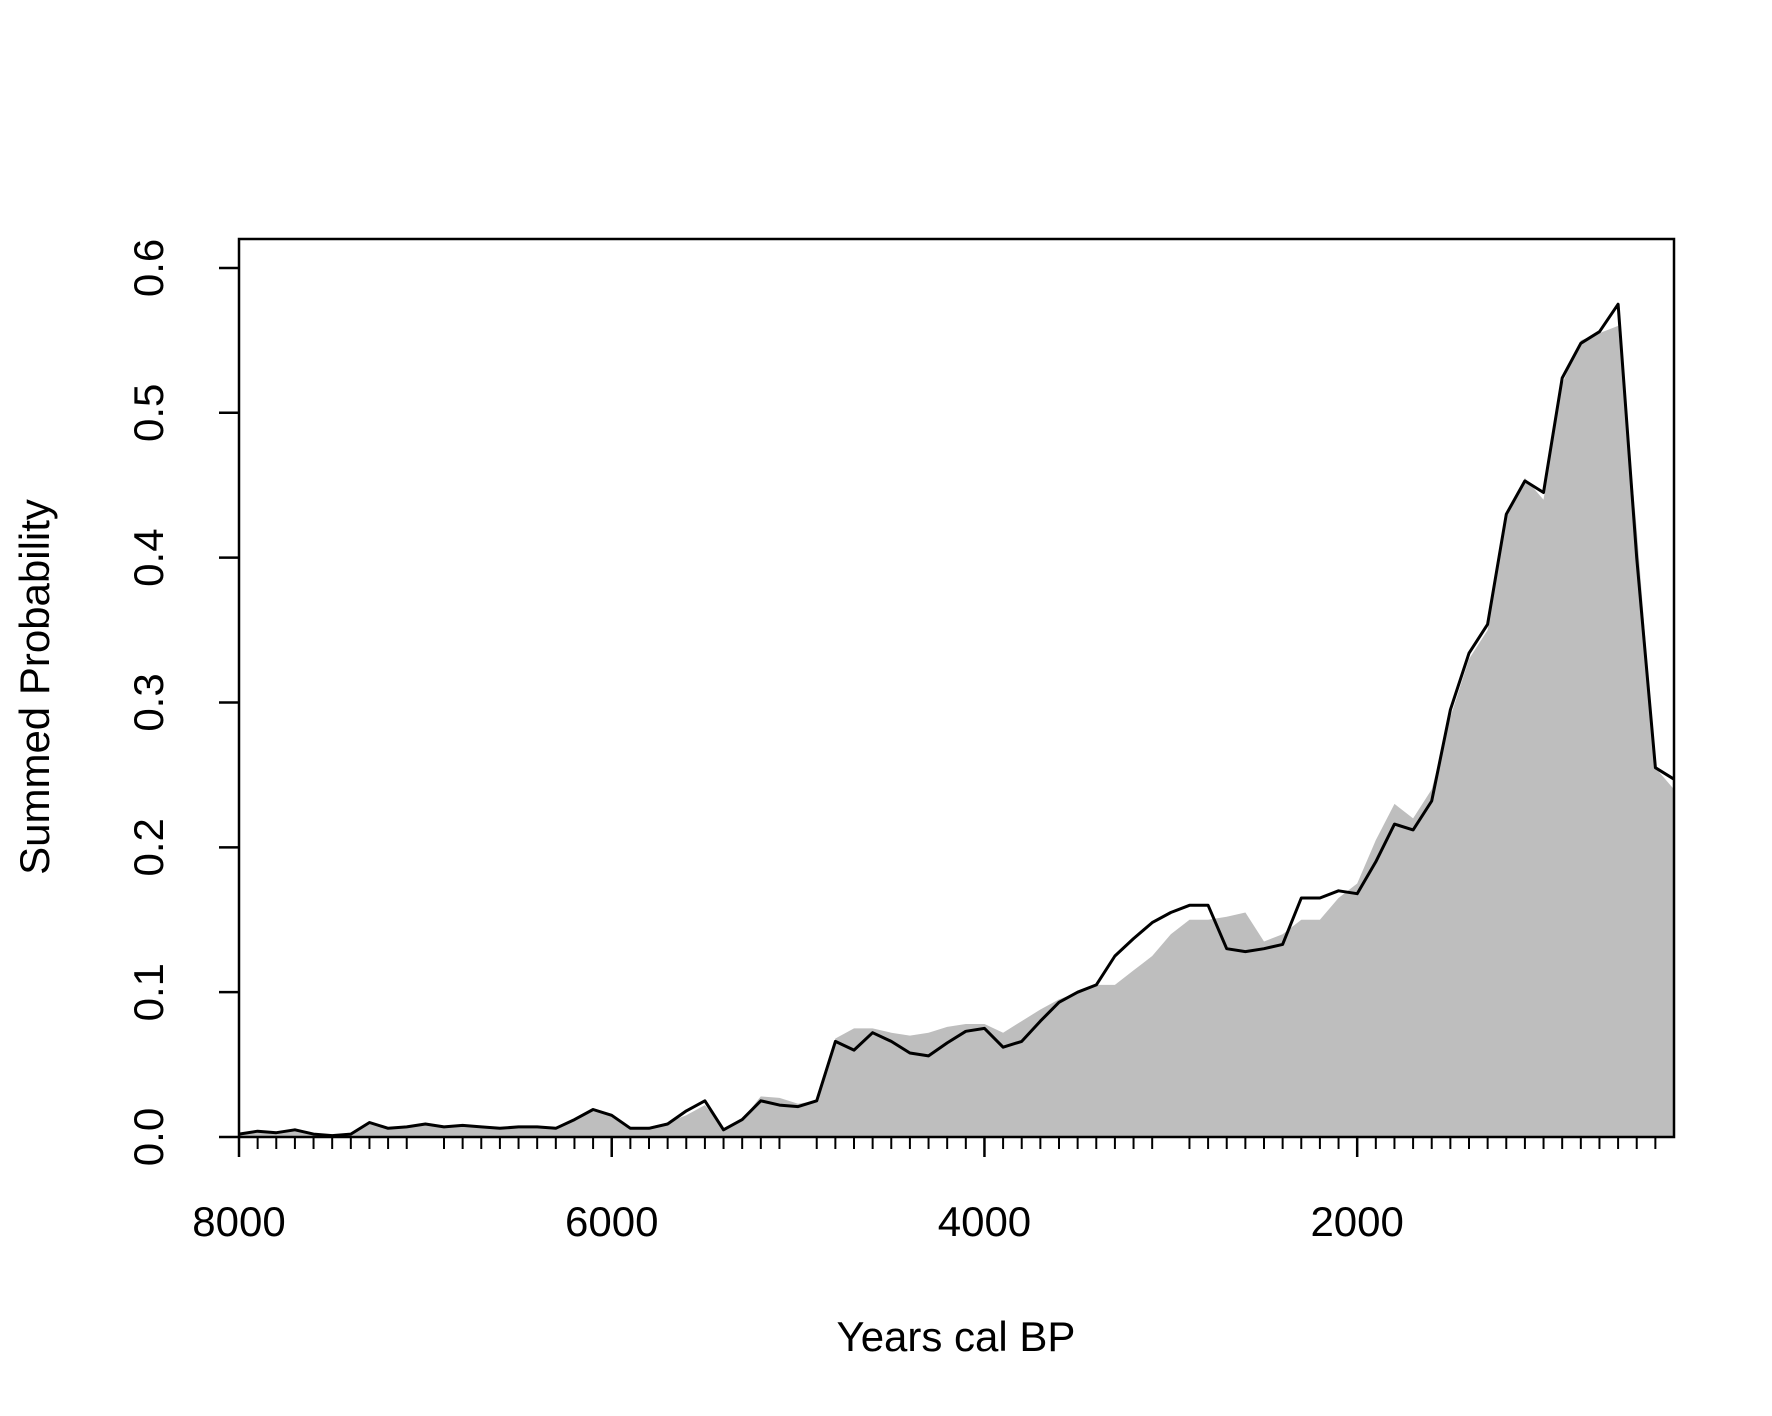 The image size is (1772, 1416). What do you see at coordinates (148, 992) in the screenshot?
I see `y-tick-label: 0.1` at bounding box center [148, 992].